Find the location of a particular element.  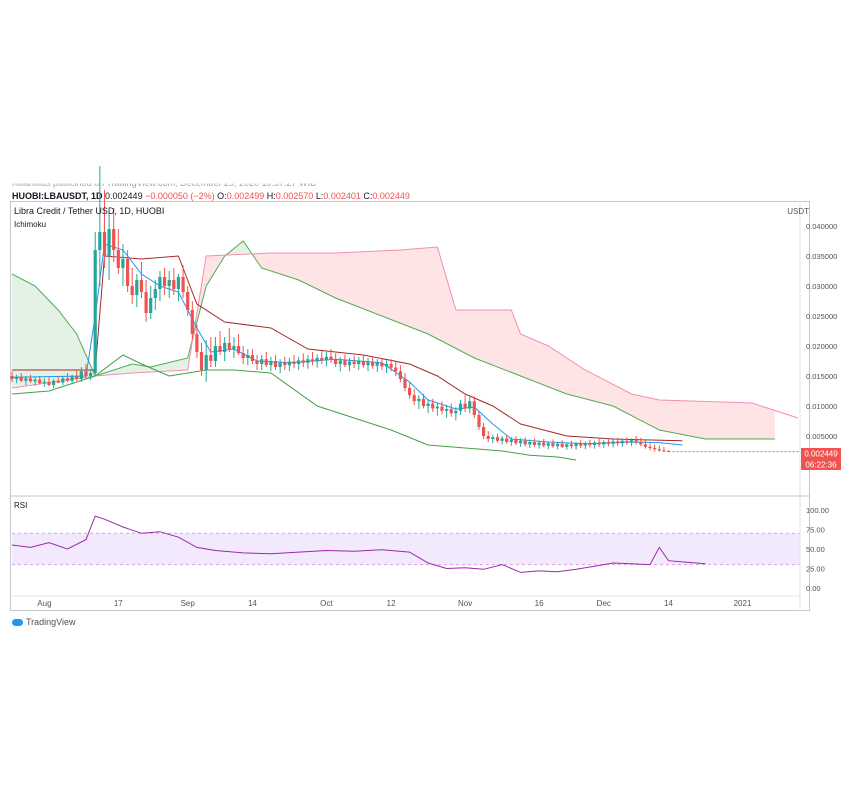

rsi-line is located at coordinates (358, 544).